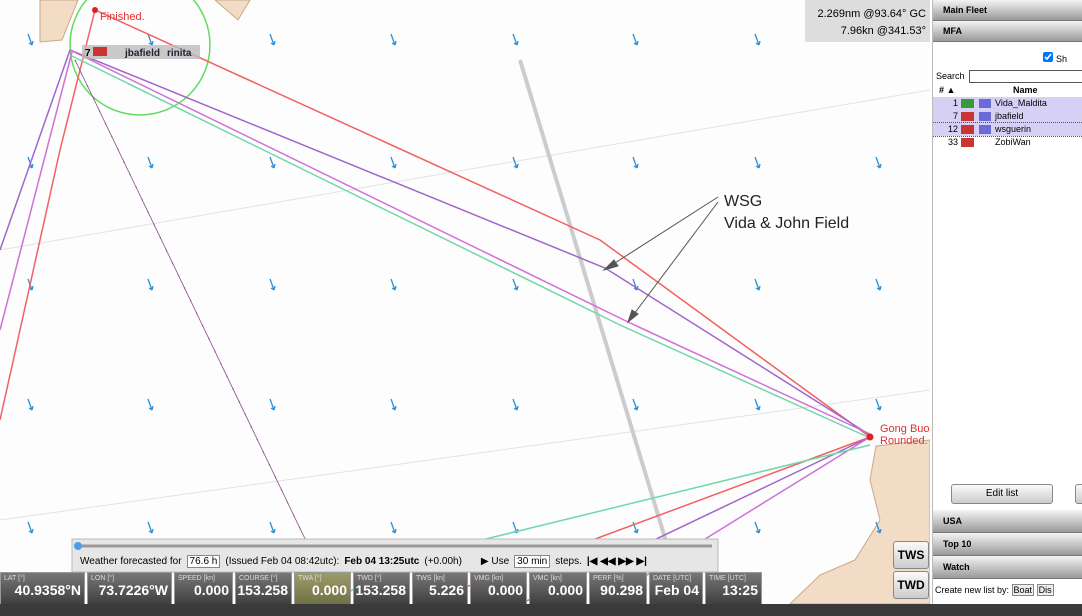  Describe the element at coordinates (558, 589) in the screenshot. I see `instrument: VMC [kn] 0.000` at that location.